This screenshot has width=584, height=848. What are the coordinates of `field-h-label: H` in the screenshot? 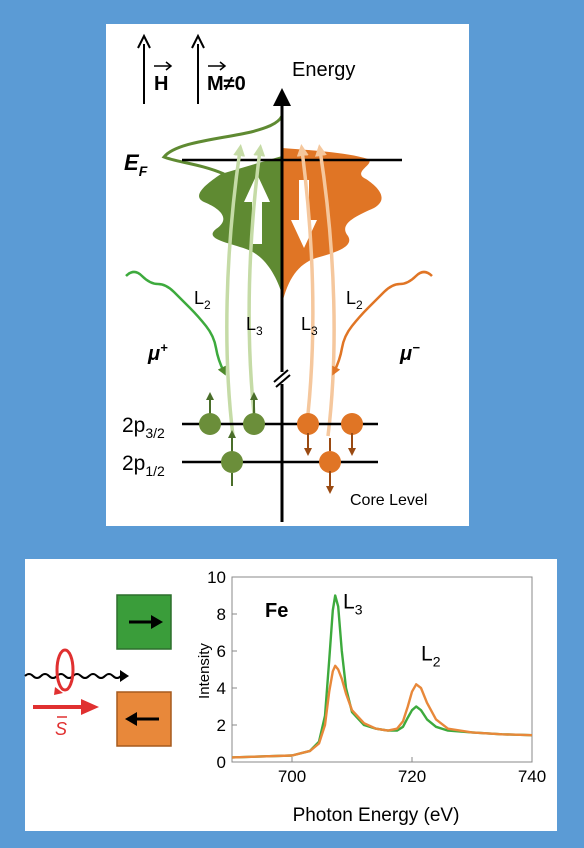 It's located at (161, 84).